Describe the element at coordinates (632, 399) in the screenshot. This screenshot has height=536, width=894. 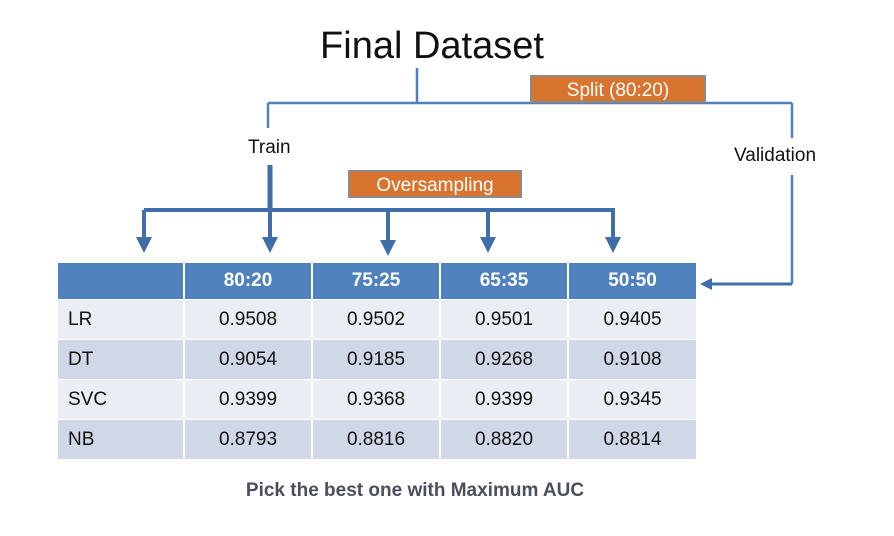
I see `table-cell: 0.9345` at that location.